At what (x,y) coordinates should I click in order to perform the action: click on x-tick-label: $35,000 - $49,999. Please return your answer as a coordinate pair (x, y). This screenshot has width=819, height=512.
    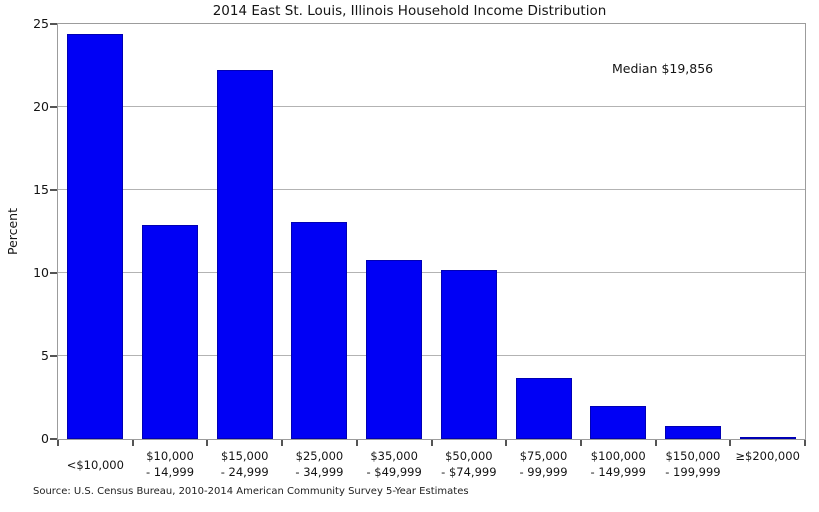
    Looking at the image, I should click on (394, 465).